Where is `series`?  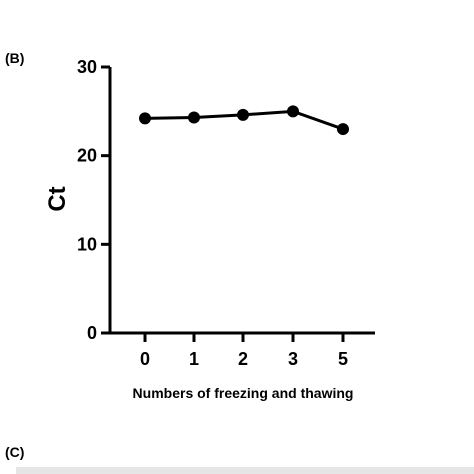
series is located at coordinates (244, 120).